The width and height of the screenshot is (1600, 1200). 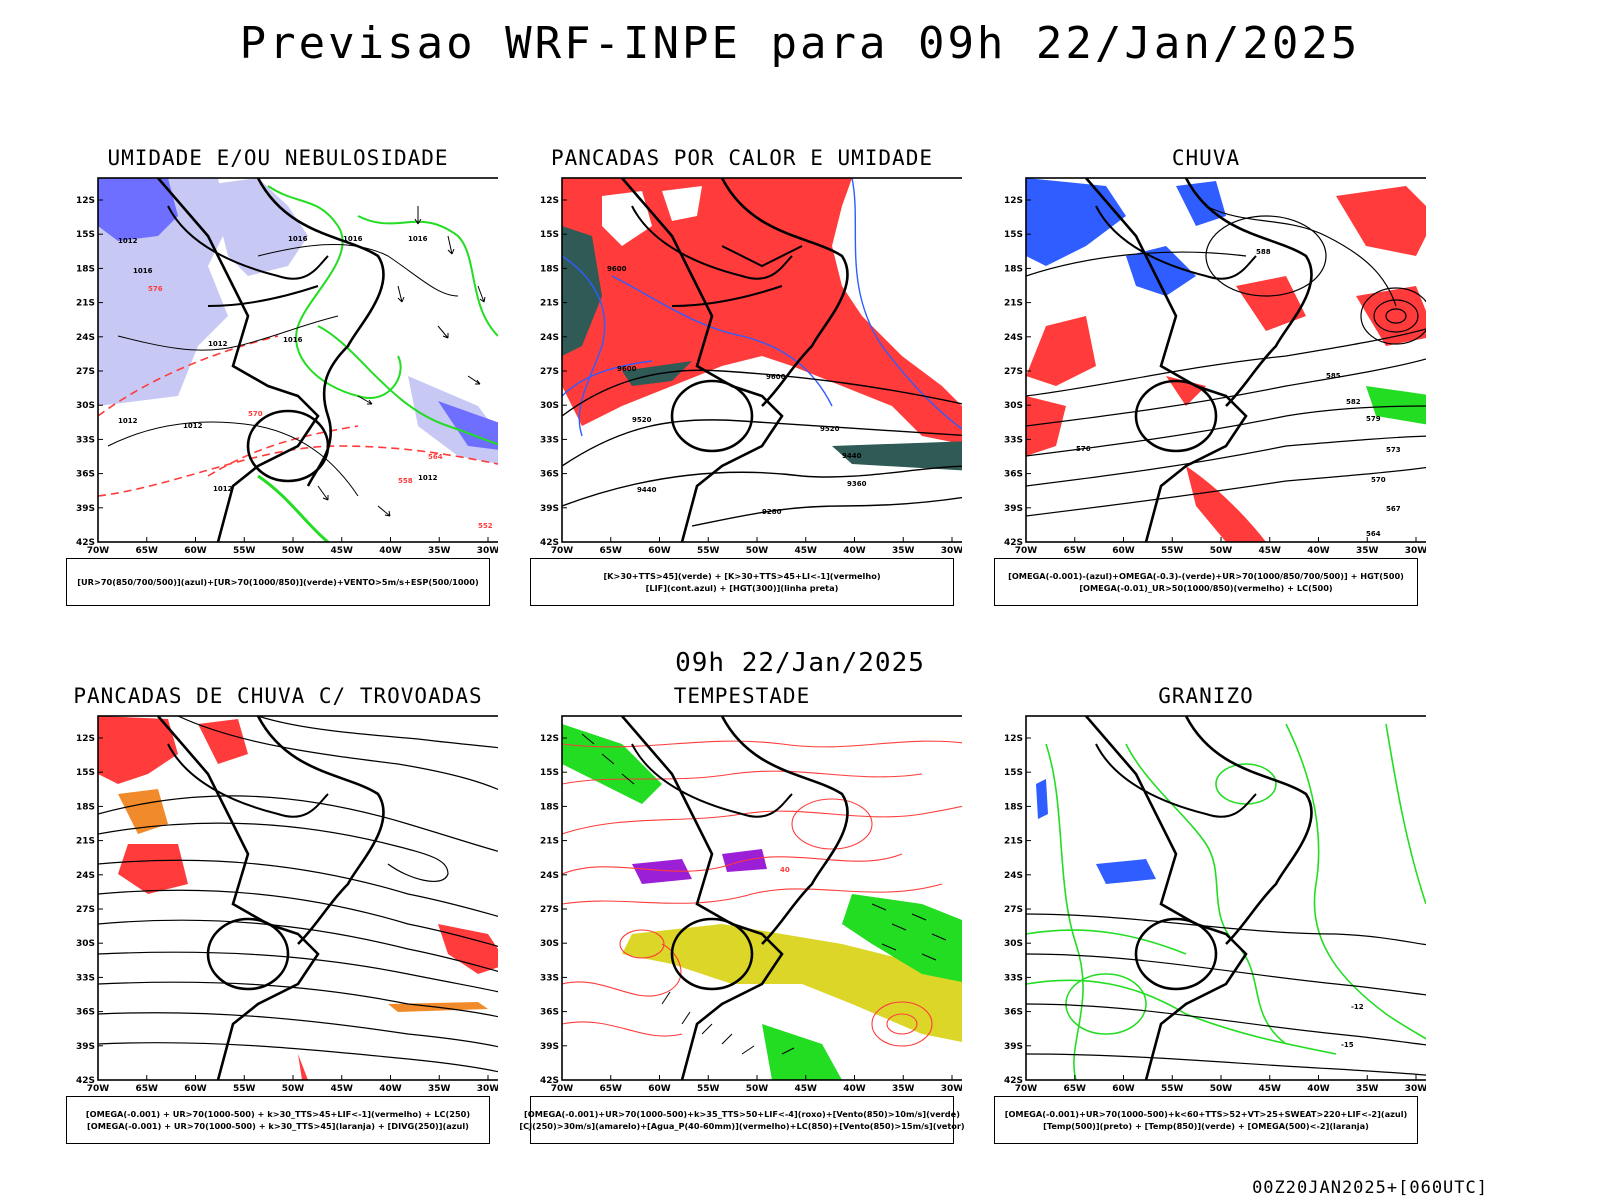 What do you see at coordinates (776, 377) in the screenshot?
I see `hgt-label: 9600` at bounding box center [776, 377].